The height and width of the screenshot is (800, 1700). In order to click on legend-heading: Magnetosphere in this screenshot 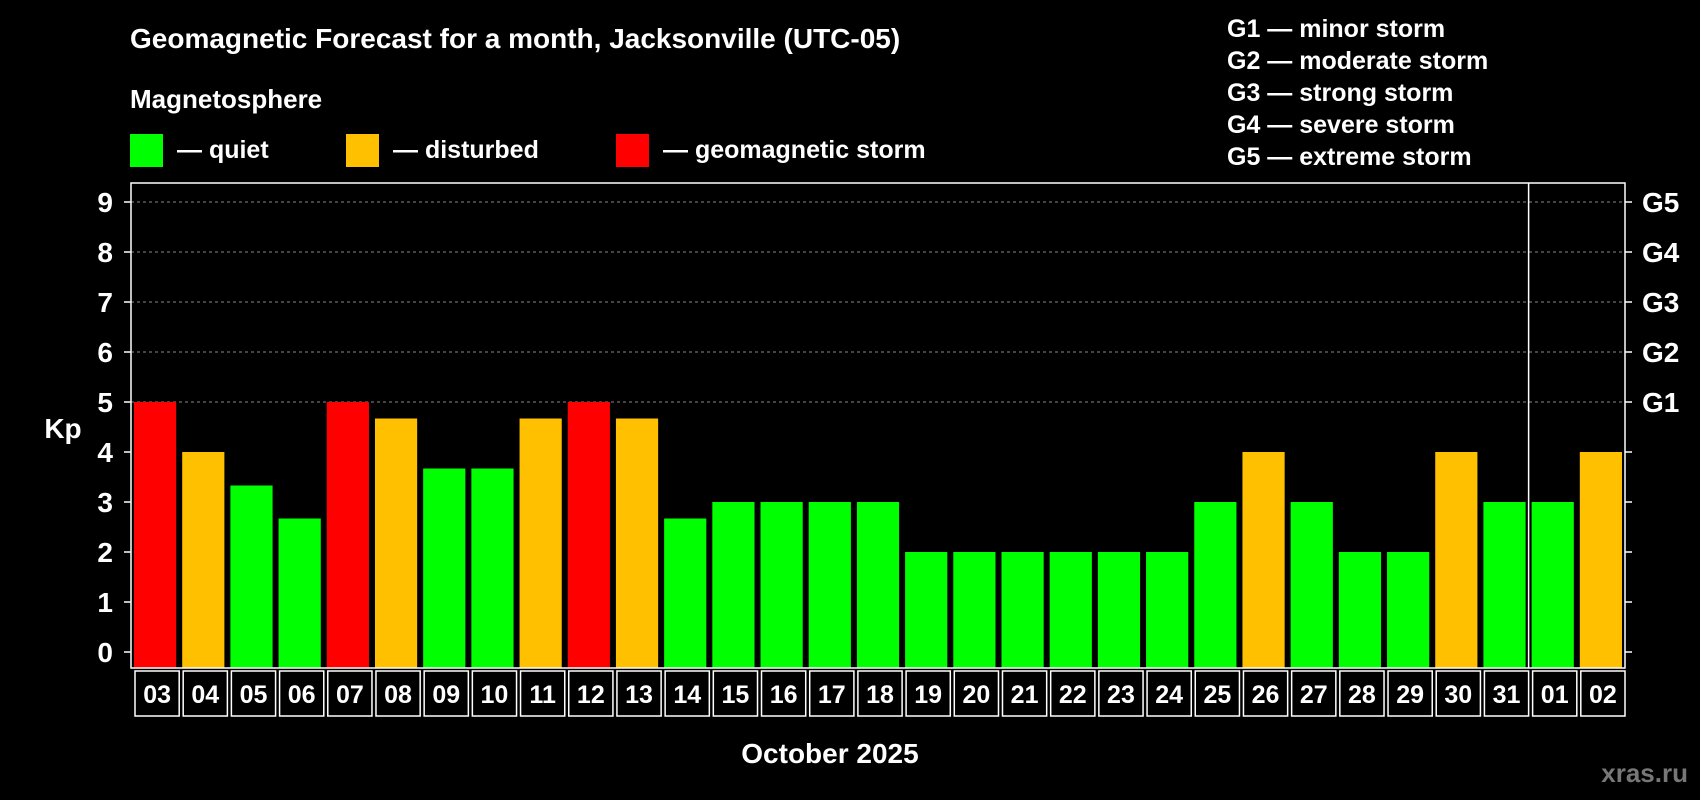, I will do `click(226, 99)`.